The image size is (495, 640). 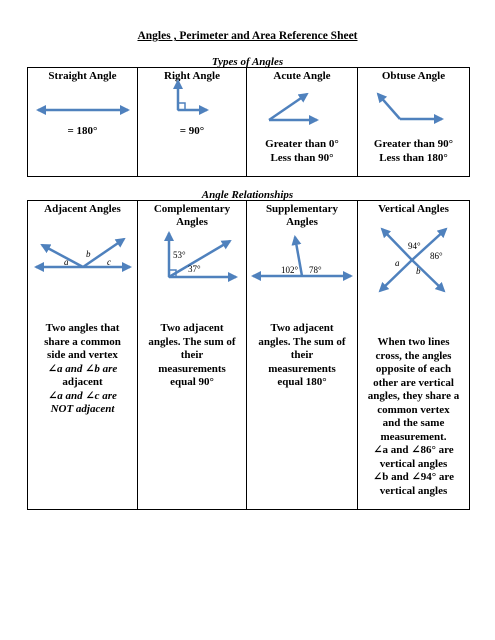 What do you see at coordinates (192, 382) in the screenshot?
I see `complementary-line: equal 90°` at bounding box center [192, 382].